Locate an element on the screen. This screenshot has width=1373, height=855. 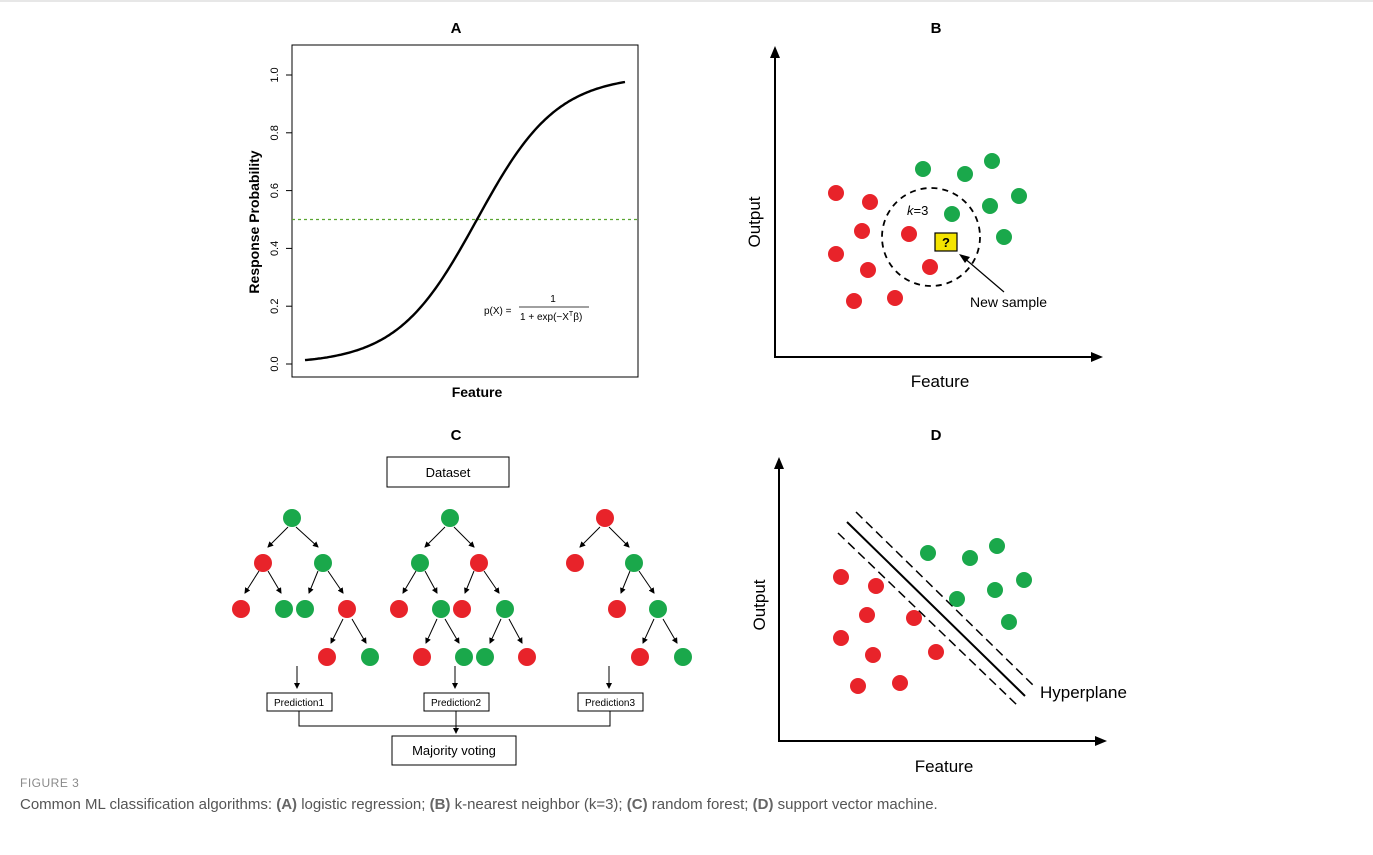
svm-margin-upper is located at coordinates (945, 599).